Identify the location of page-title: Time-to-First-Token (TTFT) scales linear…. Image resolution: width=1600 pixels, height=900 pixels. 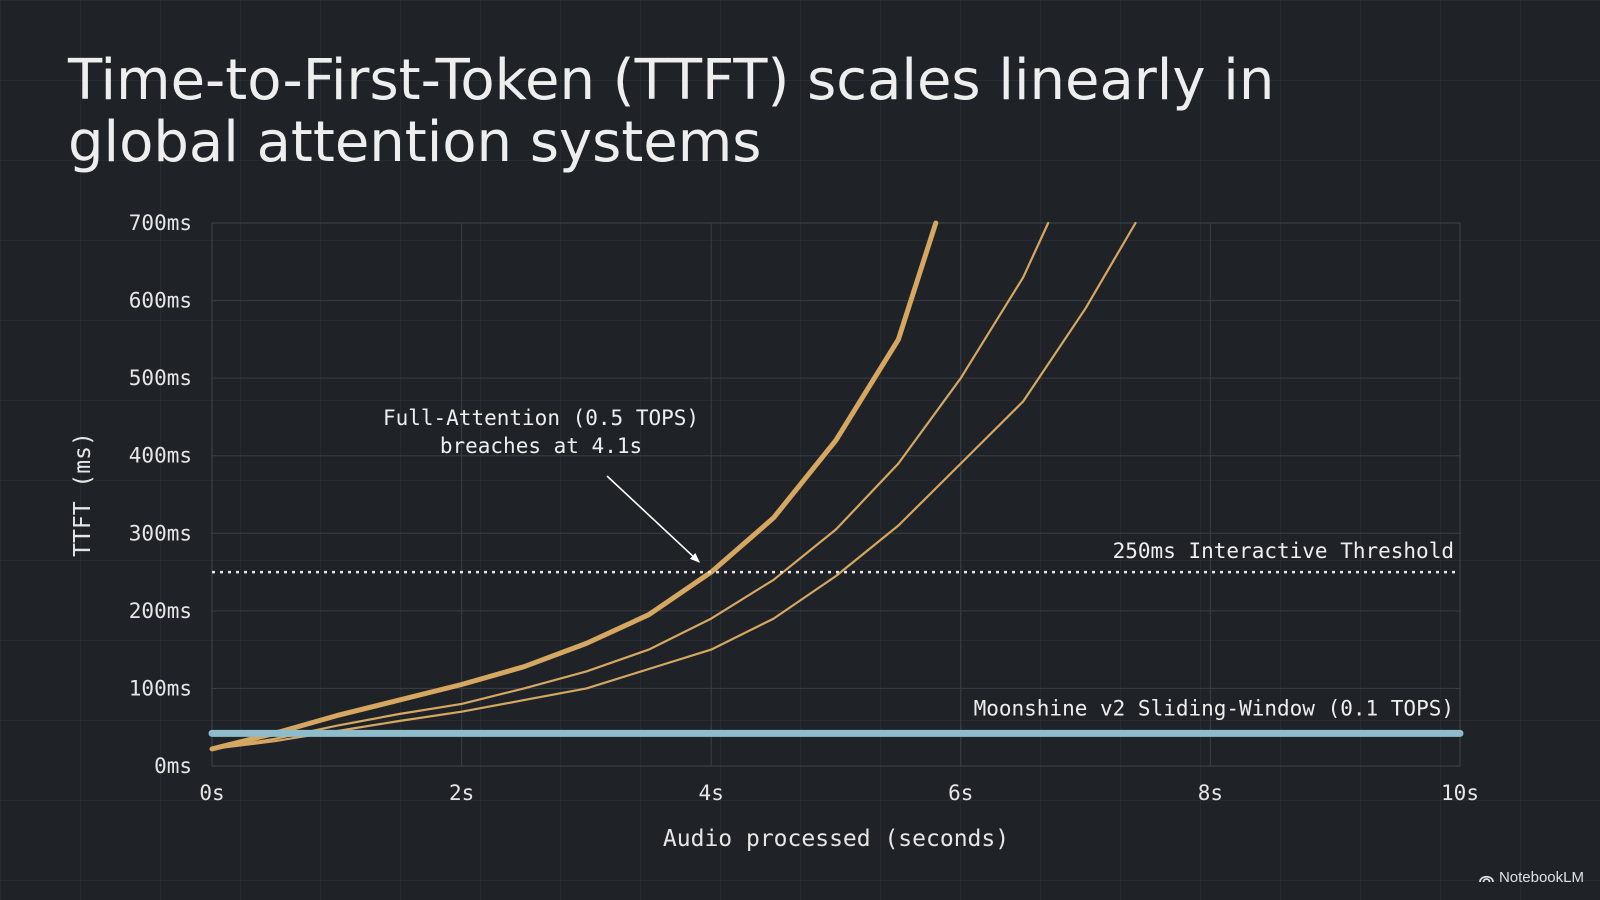
(671, 111).